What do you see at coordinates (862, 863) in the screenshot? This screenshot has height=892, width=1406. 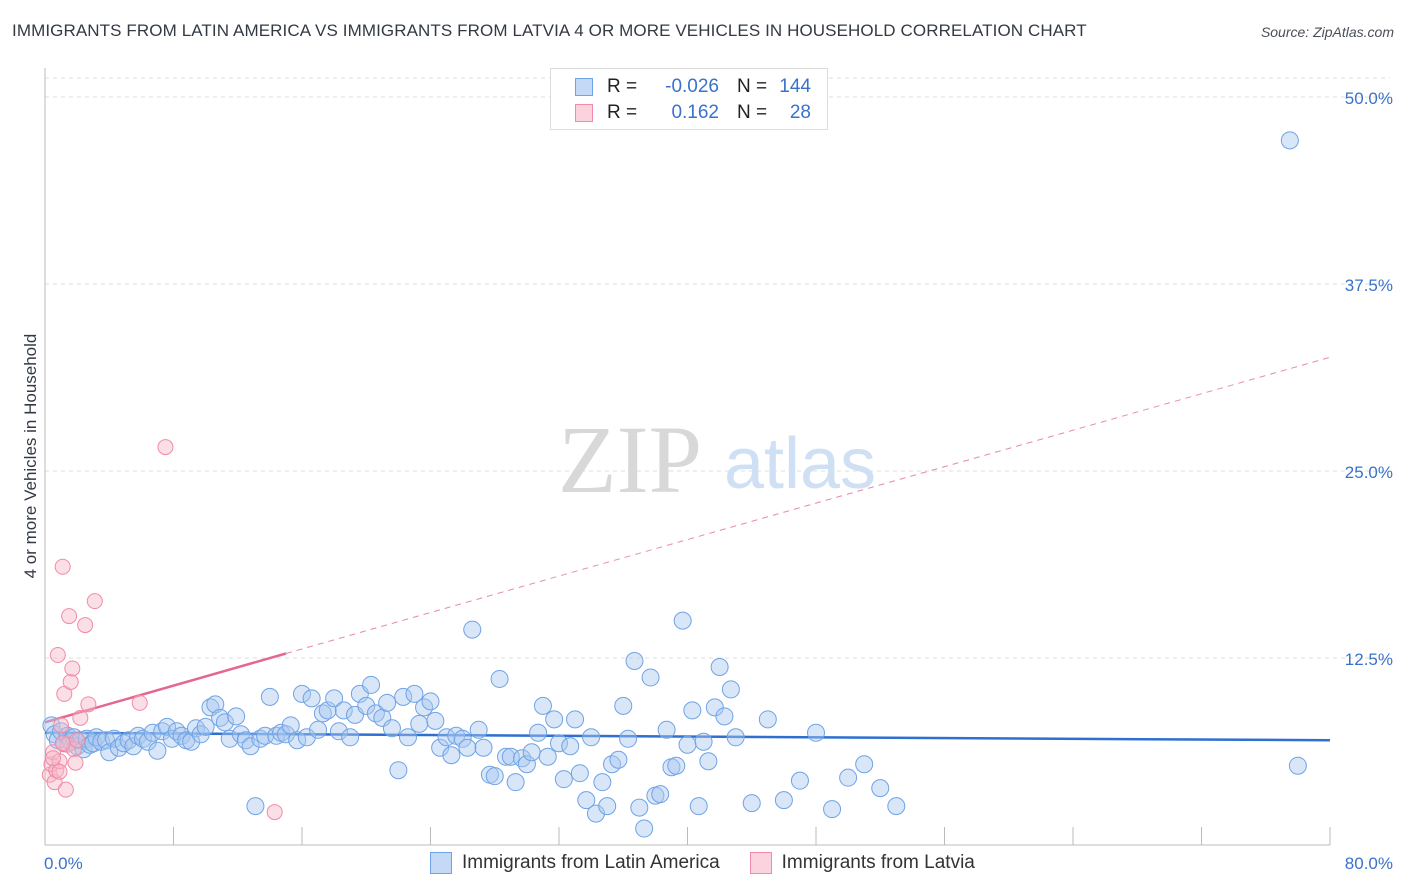 I see `legend-item-latvia: Immigrants from Latvia` at bounding box center [862, 863].